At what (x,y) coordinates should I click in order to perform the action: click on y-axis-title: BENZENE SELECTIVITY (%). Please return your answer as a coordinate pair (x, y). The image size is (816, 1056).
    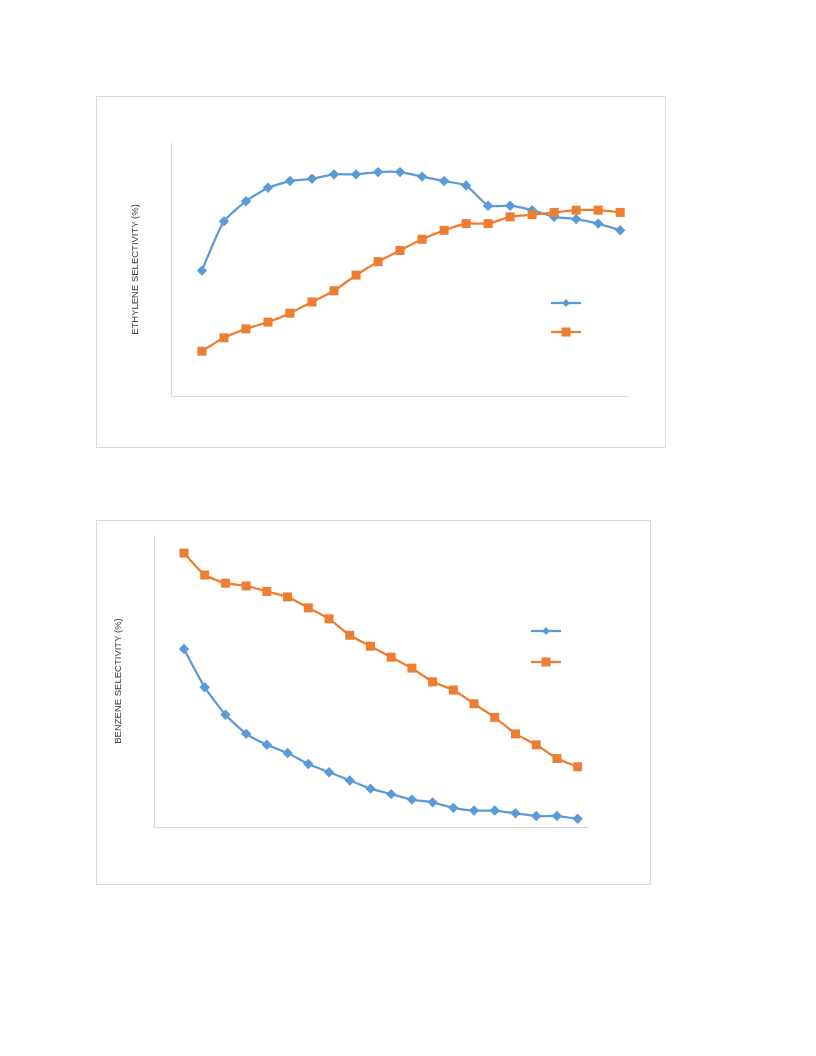
    Looking at the image, I should click on (118, 681).